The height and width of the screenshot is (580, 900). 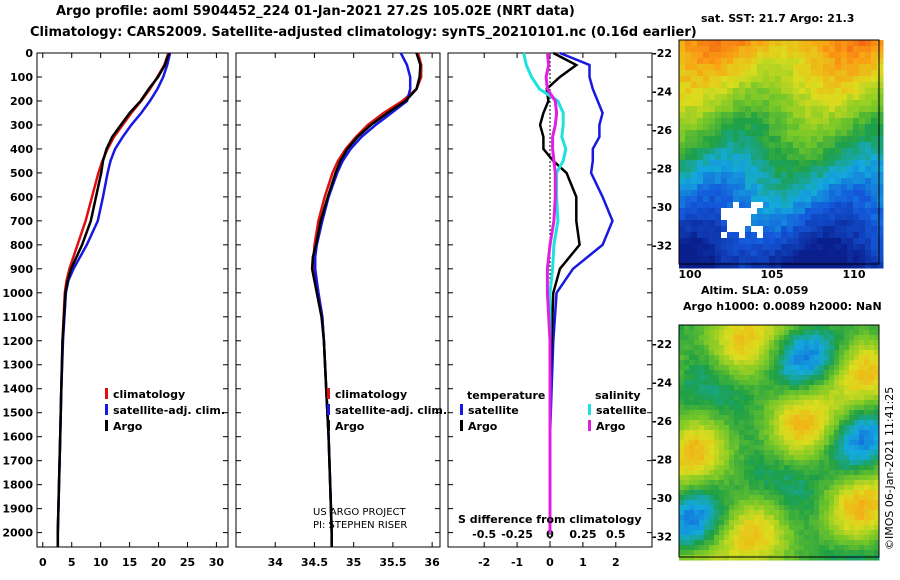 I want to click on x-tick-label: 1, so click(x=583, y=562).